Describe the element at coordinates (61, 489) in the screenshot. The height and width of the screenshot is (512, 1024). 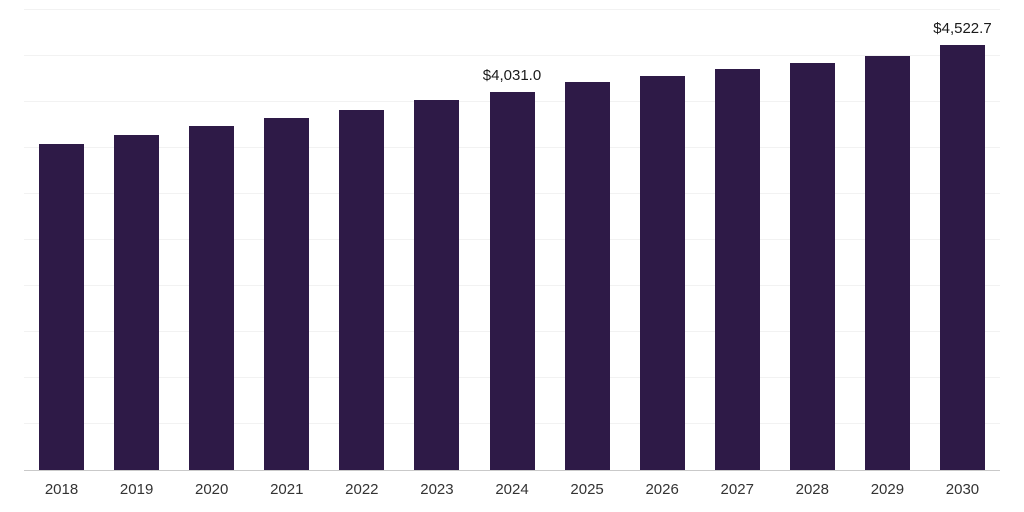
I see `x-tick-2018: 2018` at that location.